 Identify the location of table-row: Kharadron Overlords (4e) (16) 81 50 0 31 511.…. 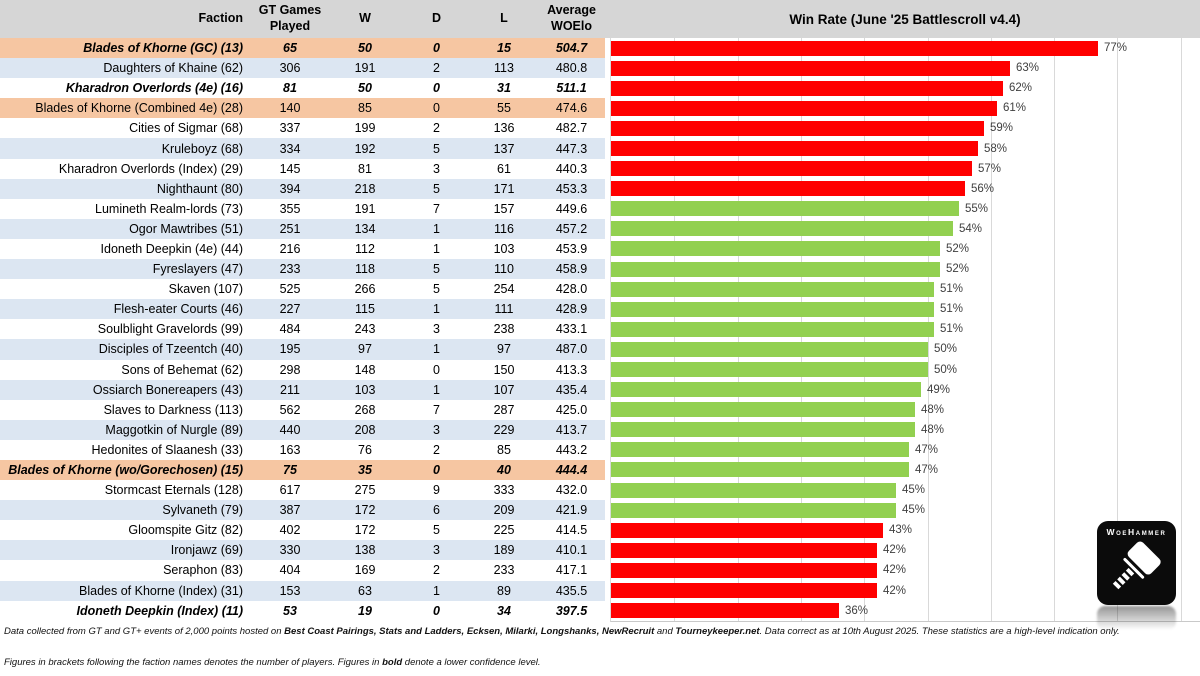
(302, 88).